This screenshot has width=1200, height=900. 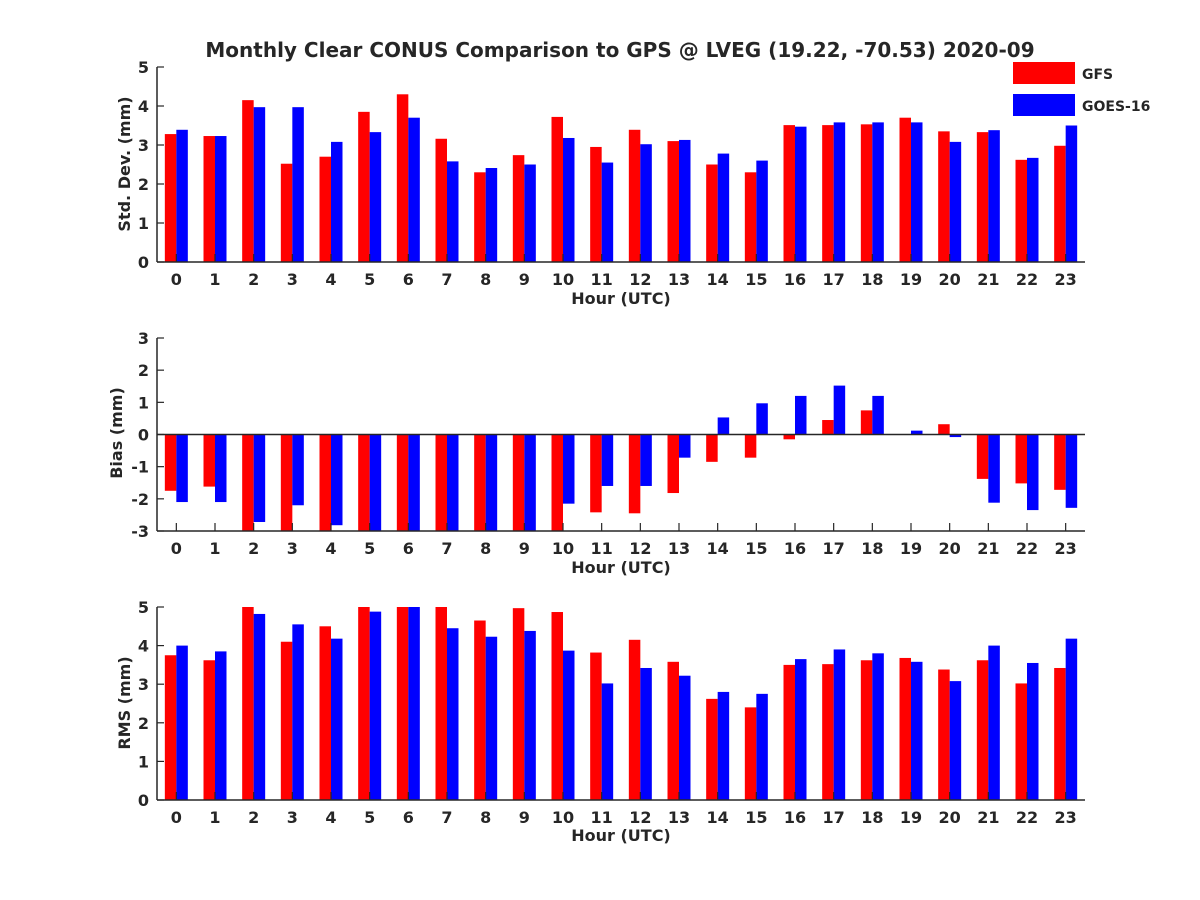 I want to click on rms-x-tick-label: 9, so click(x=524, y=817).